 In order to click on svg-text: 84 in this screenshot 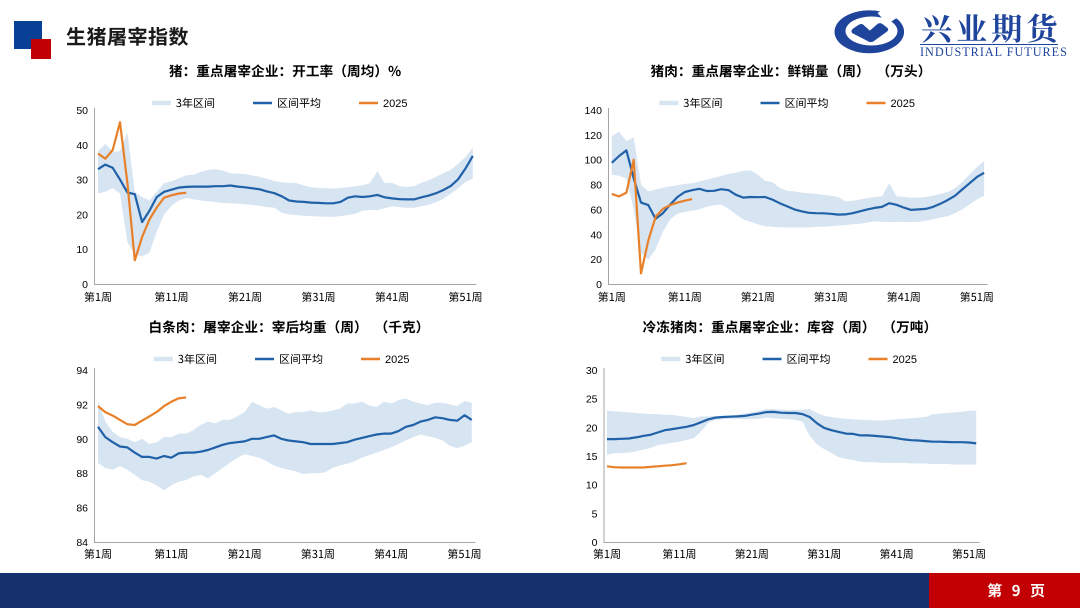, I will do `click(82, 543)`.